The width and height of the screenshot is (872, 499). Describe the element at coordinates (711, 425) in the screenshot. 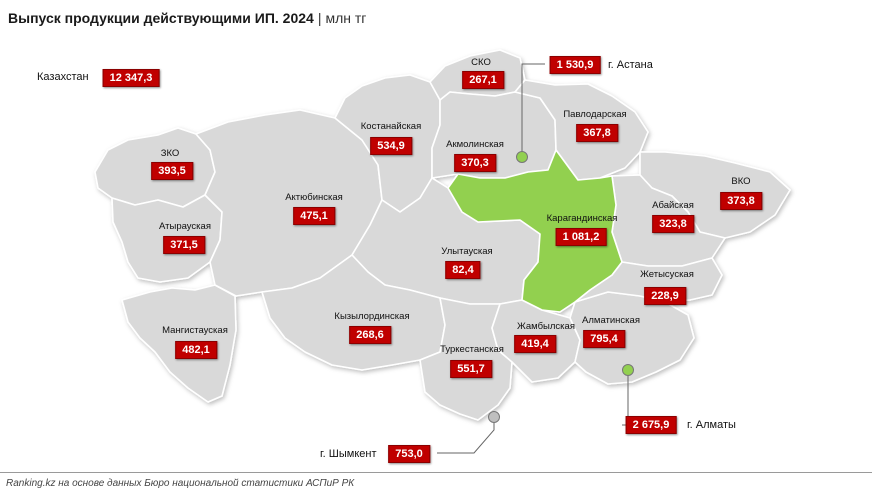

I see `almaty-label: г. Алматы` at that location.